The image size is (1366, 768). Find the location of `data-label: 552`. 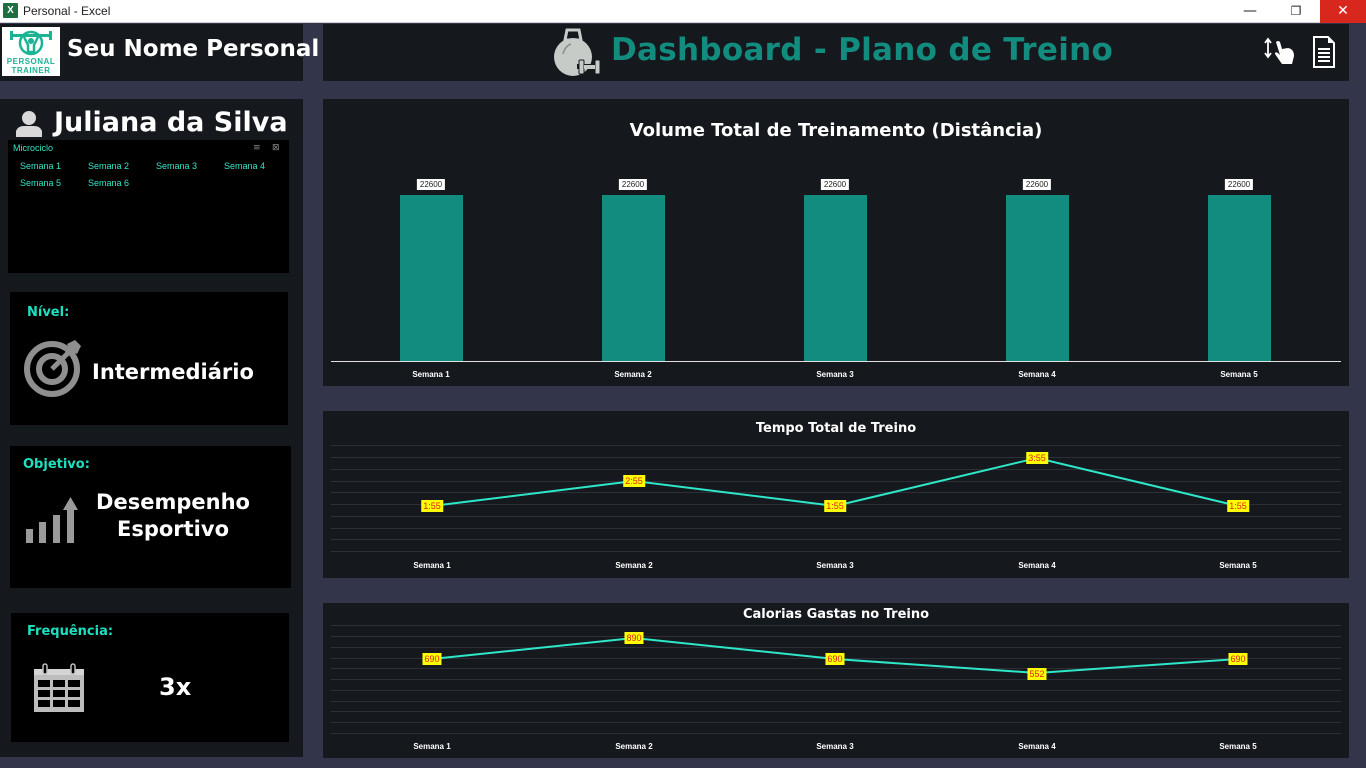

data-label: 552 is located at coordinates (1037, 674).